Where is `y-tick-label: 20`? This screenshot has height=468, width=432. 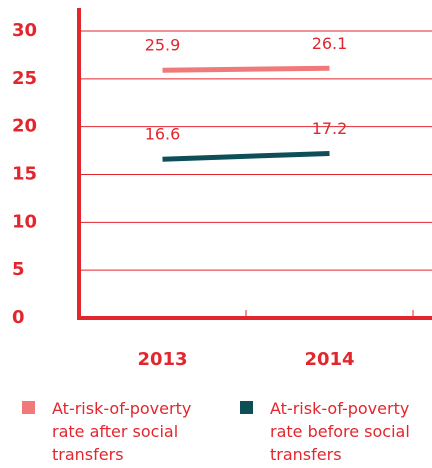 y-tick-label: 20 is located at coordinates (24, 126).